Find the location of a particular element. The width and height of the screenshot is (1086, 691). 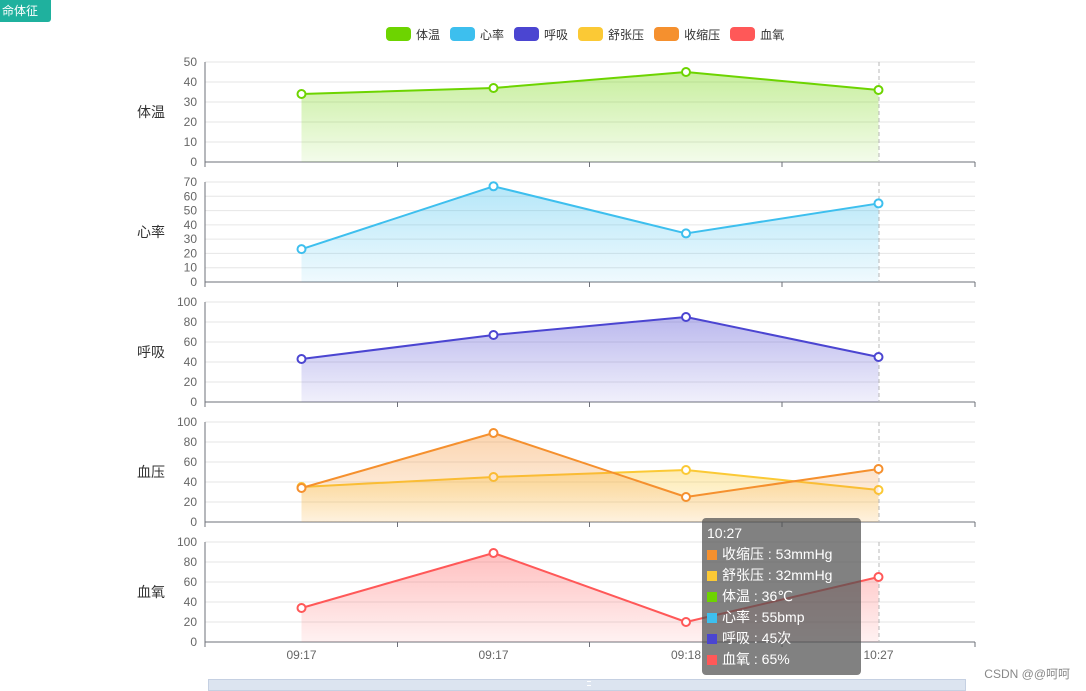

tooltip-text: 呼吸 : 45次 is located at coordinates (757, 638).